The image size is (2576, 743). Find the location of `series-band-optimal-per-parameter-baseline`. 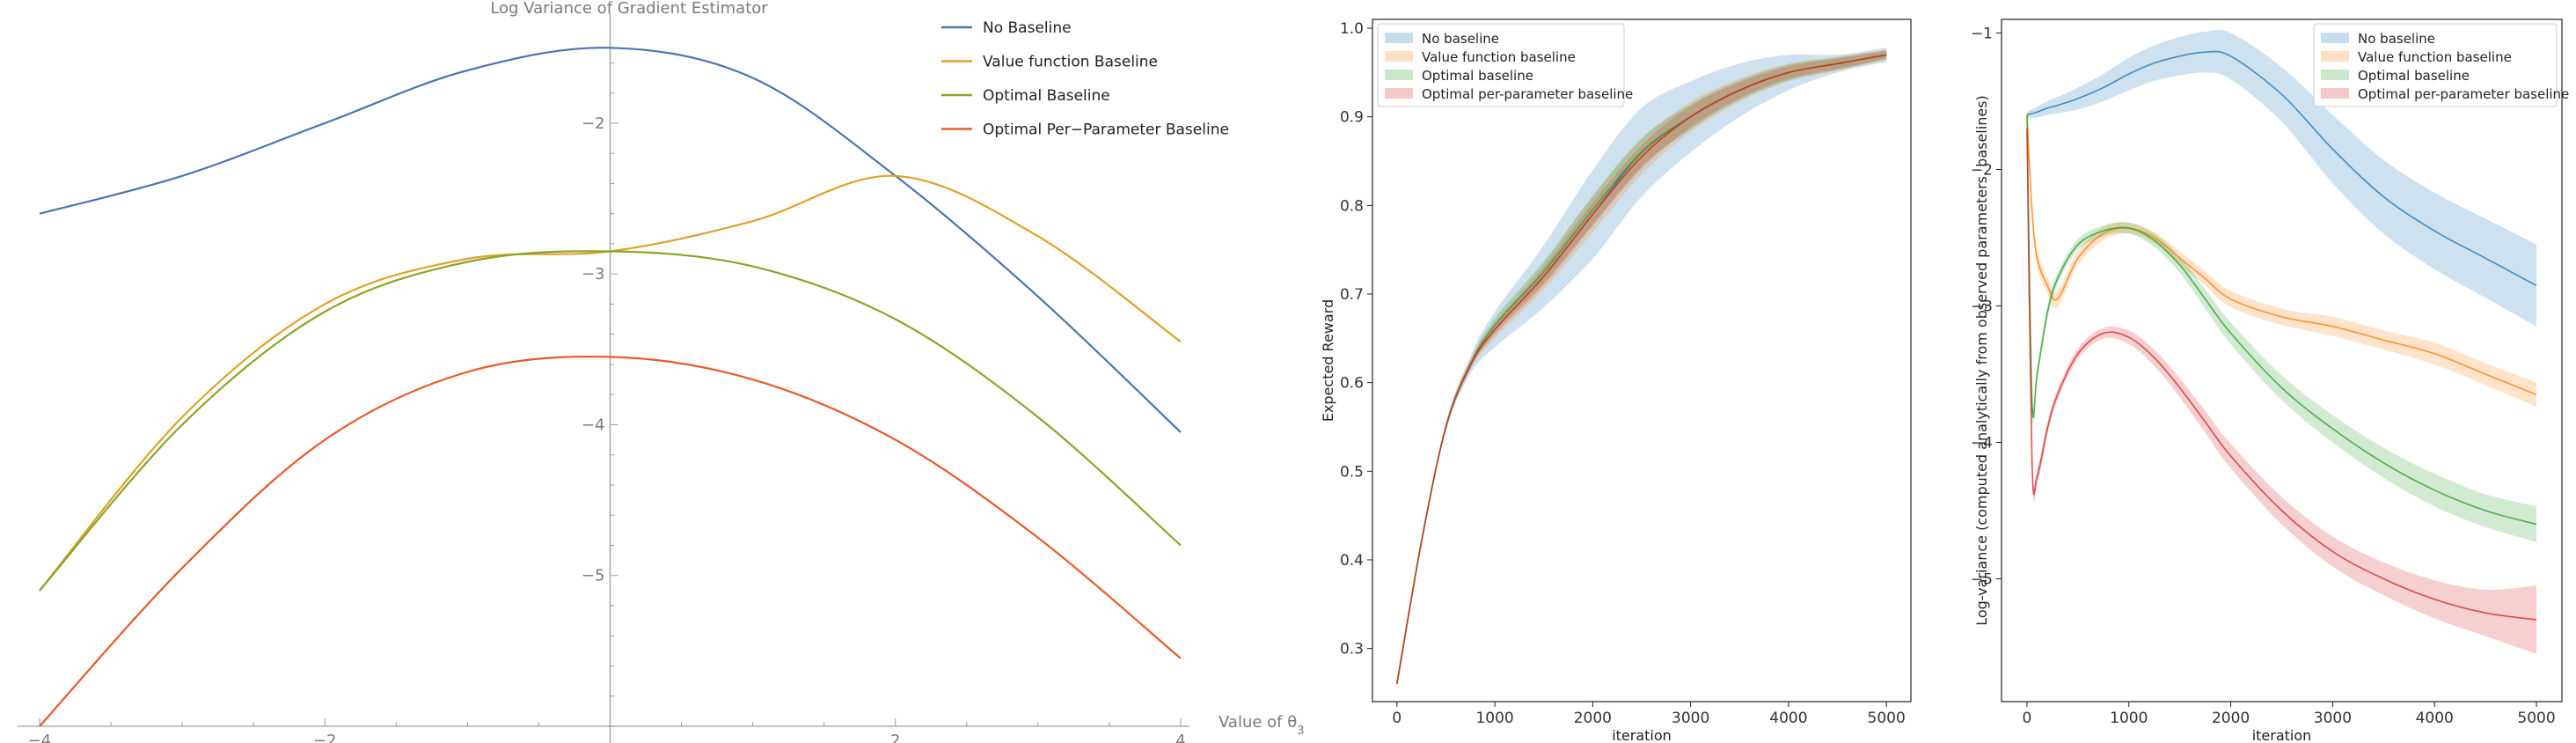

series-band-optimal-per-parameter-baseline is located at coordinates (2281, 389).